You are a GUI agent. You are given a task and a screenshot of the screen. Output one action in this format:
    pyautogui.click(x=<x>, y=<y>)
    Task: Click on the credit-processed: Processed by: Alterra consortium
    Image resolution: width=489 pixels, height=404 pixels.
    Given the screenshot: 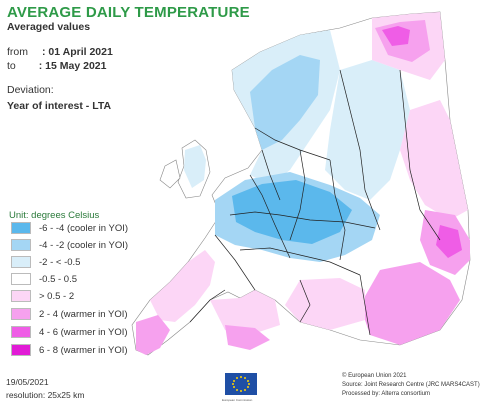 What is the action you would take?
    pyautogui.click(x=386, y=394)
    